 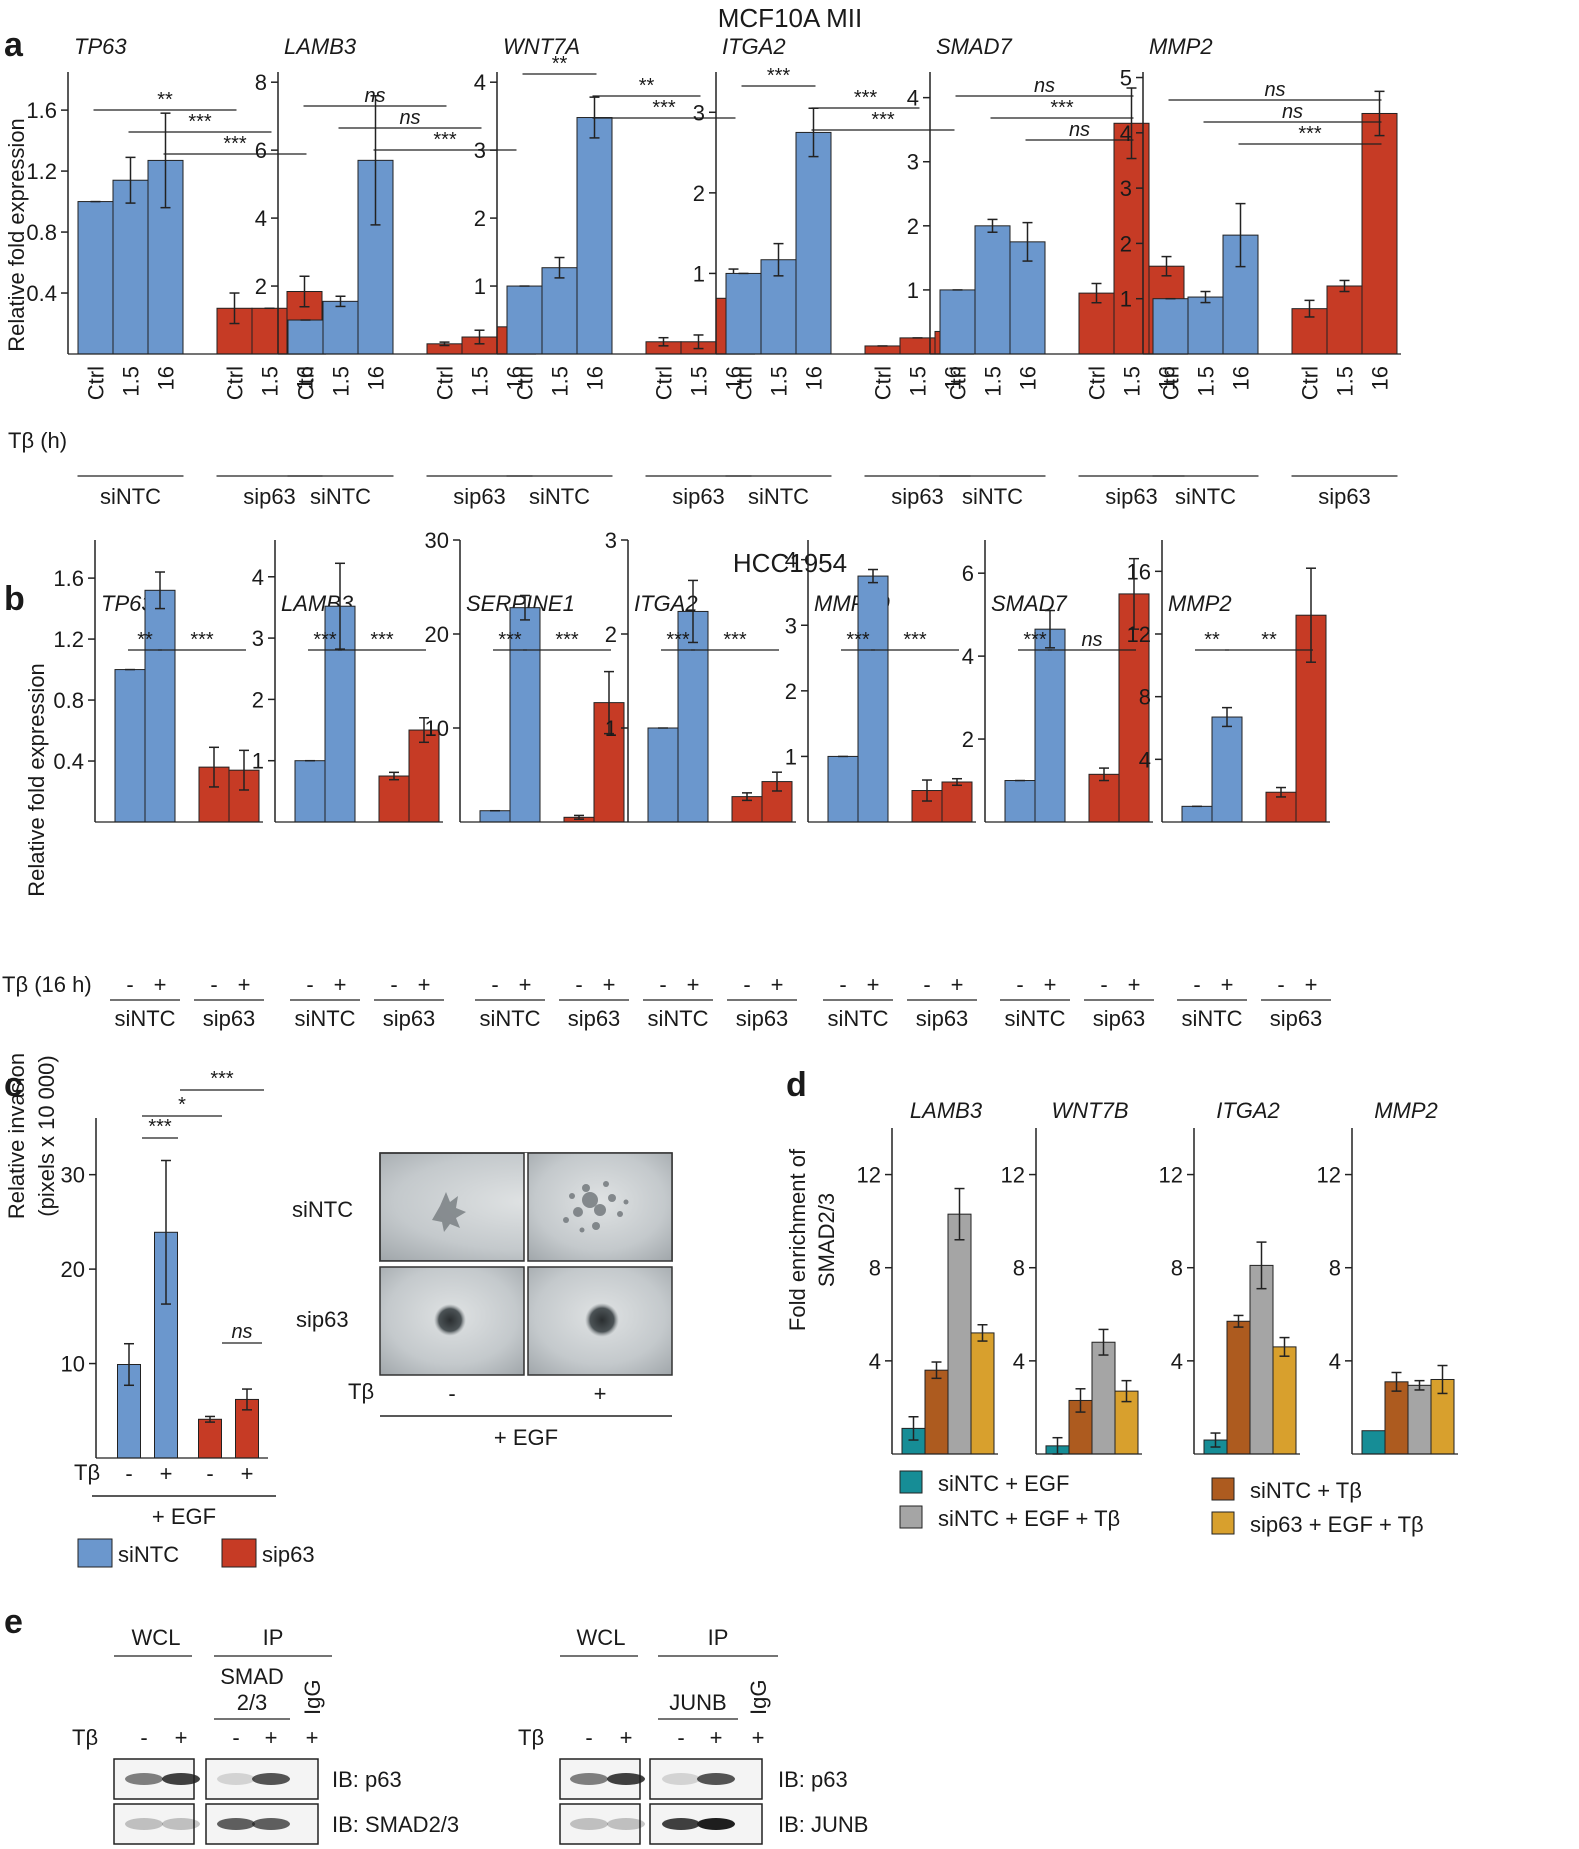 What do you see at coordinates (1200, 603) in the screenshot?
I see `gene-title: MMP2` at bounding box center [1200, 603].